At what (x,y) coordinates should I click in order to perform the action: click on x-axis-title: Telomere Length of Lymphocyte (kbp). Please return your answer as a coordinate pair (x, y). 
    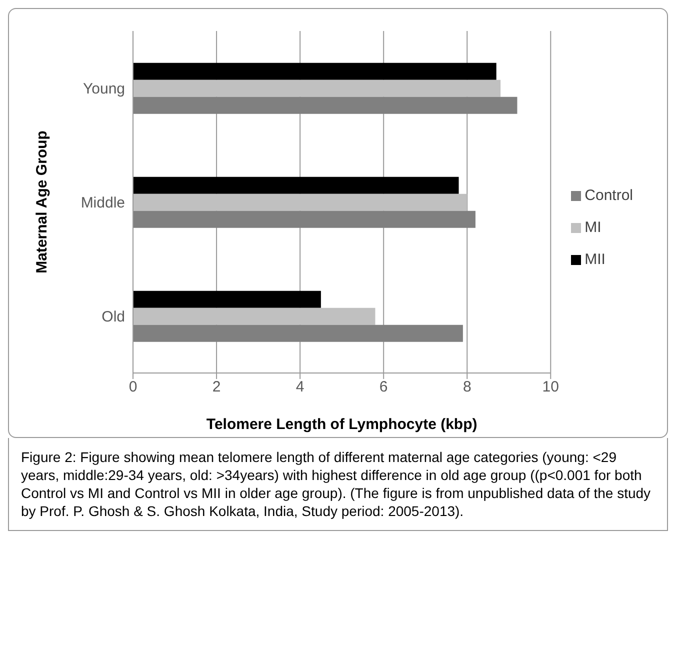
    Looking at the image, I should click on (342, 424).